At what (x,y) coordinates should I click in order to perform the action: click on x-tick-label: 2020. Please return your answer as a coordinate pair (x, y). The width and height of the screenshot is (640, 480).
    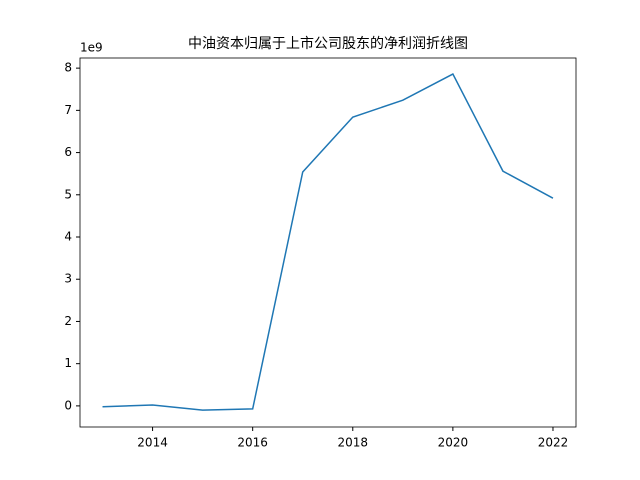
    Looking at the image, I should click on (453, 443).